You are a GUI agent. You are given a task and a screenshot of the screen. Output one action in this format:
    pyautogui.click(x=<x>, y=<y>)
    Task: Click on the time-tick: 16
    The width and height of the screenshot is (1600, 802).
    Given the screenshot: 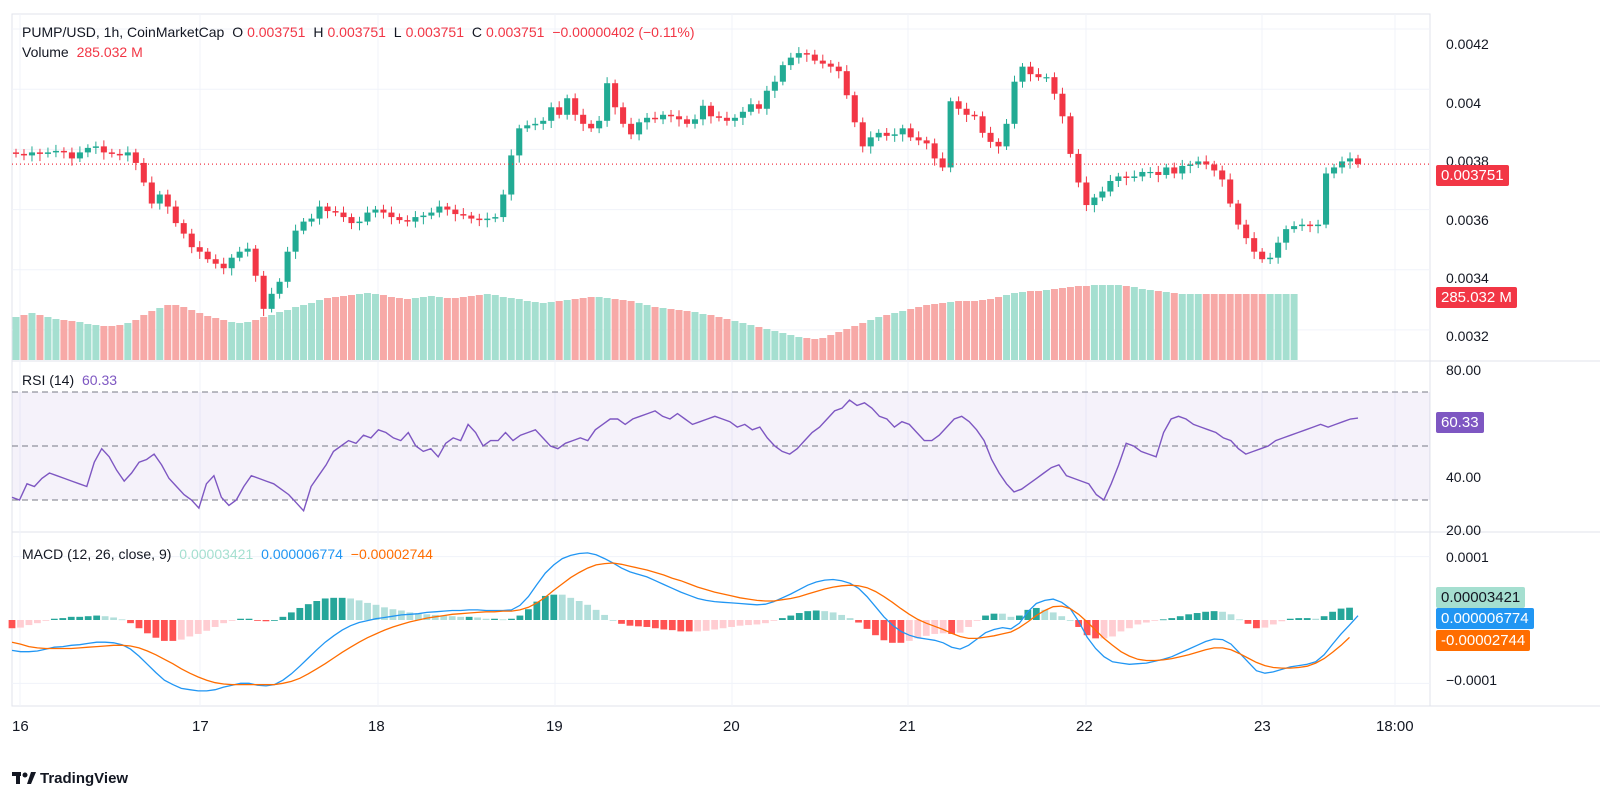 What is the action you would take?
    pyautogui.click(x=20, y=726)
    